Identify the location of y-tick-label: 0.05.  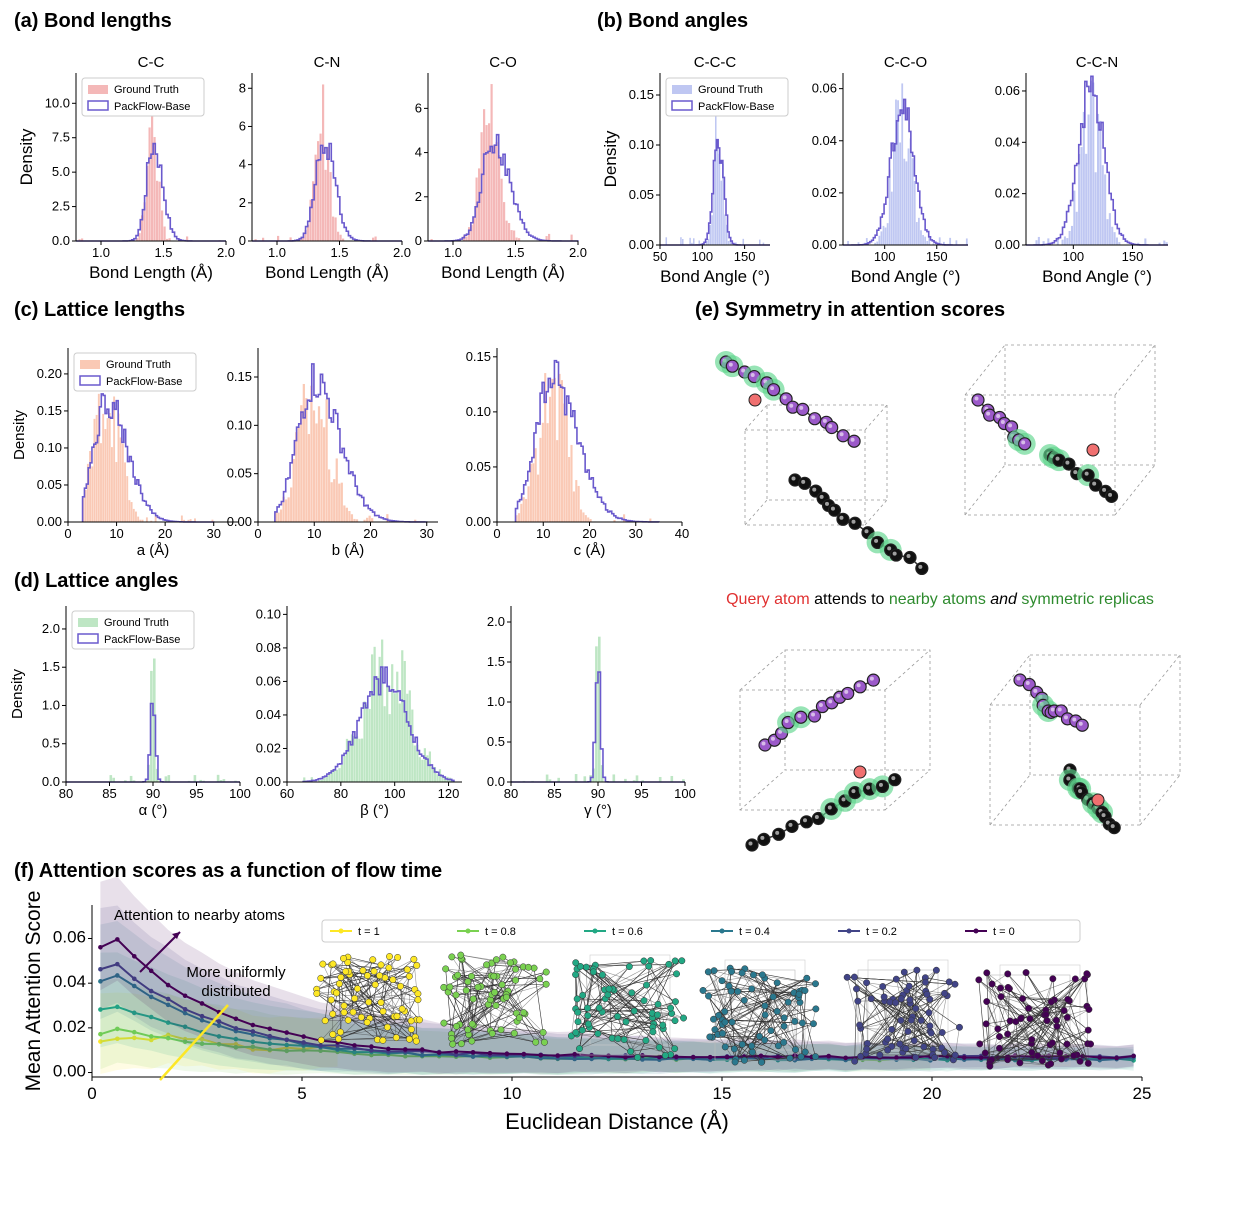
(239, 473).